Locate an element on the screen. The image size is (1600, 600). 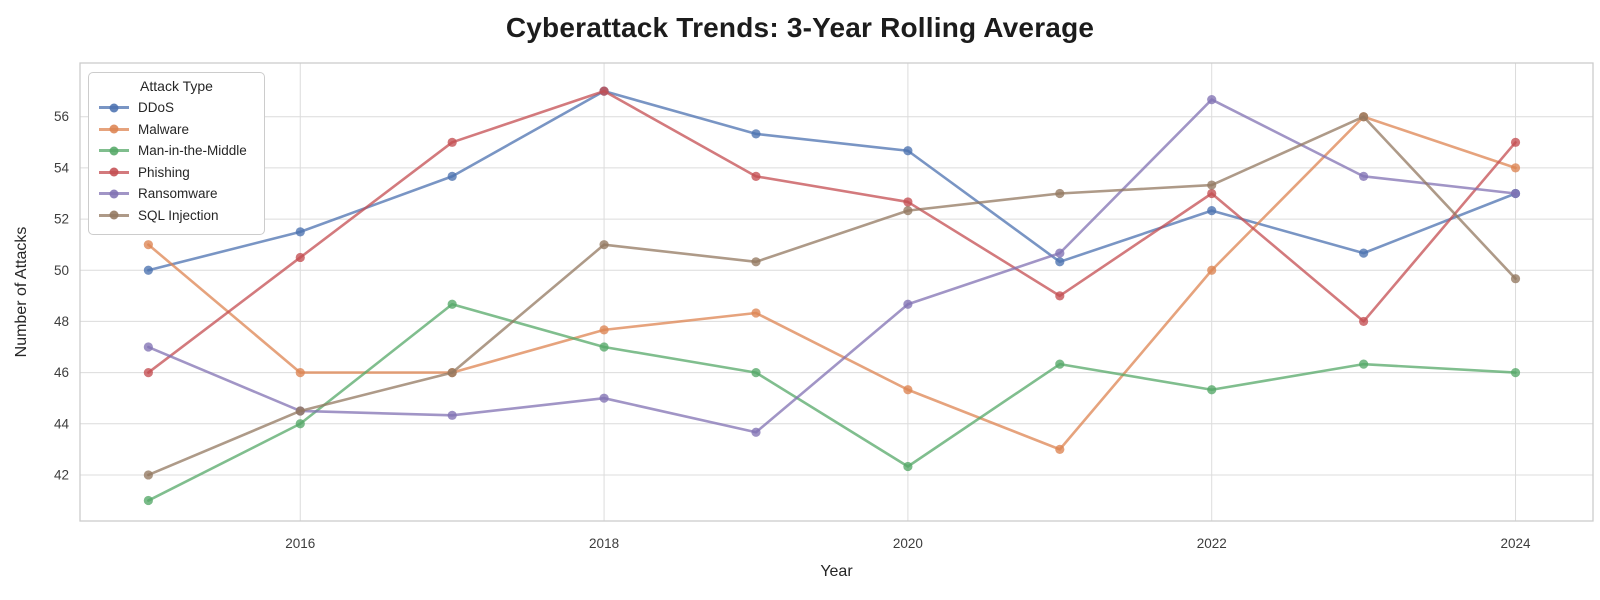
y-tick-label: 48 is located at coordinates (61, 321).